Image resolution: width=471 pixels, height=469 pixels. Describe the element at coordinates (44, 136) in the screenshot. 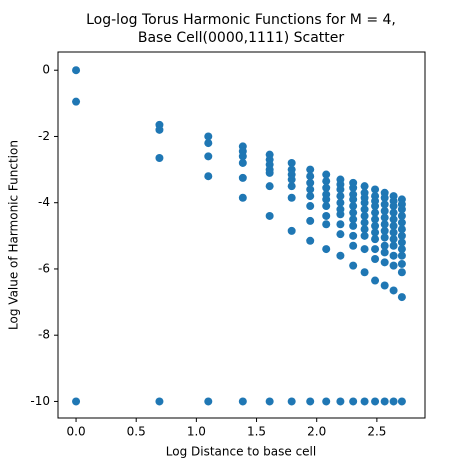

I see `y-tick-label: -2` at that location.